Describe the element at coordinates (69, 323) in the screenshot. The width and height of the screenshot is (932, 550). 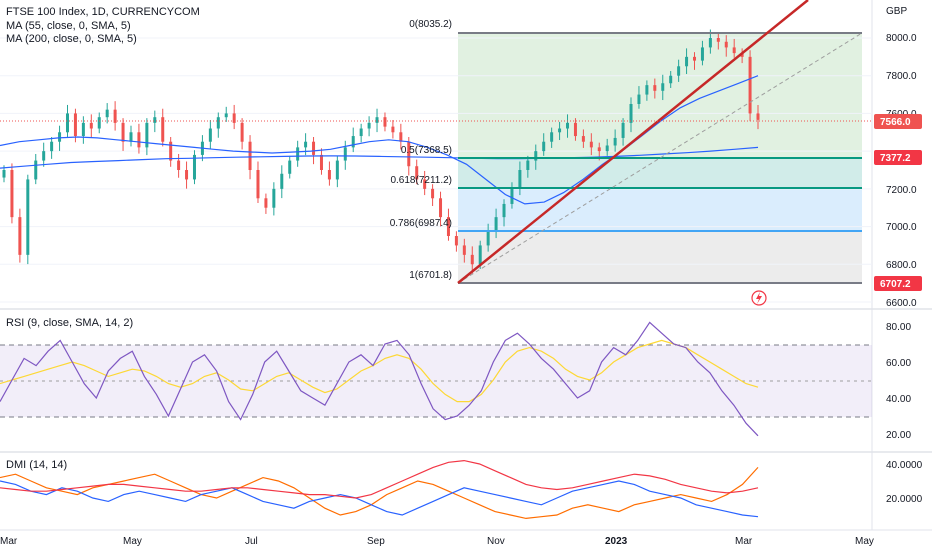
I see `rsi-title: RSI (9, close, SMA, 14, 2)` at that location.